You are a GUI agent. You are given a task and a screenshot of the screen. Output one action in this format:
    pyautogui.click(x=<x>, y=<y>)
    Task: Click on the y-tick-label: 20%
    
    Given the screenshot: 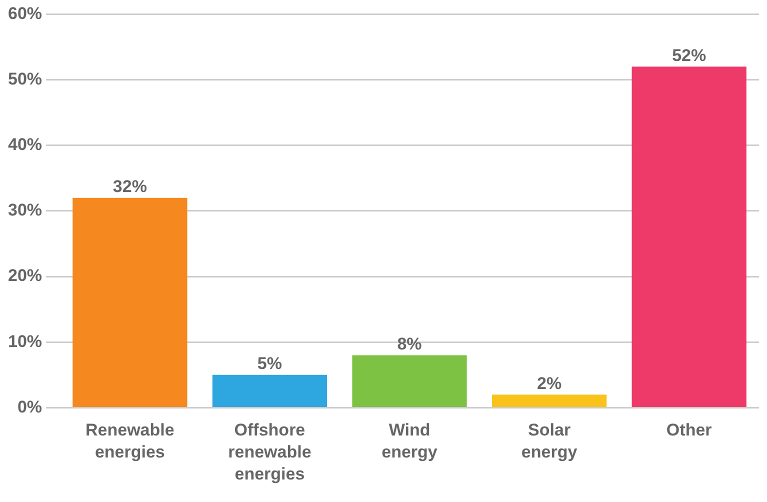 What is the action you would take?
    pyautogui.click(x=25, y=276)
    